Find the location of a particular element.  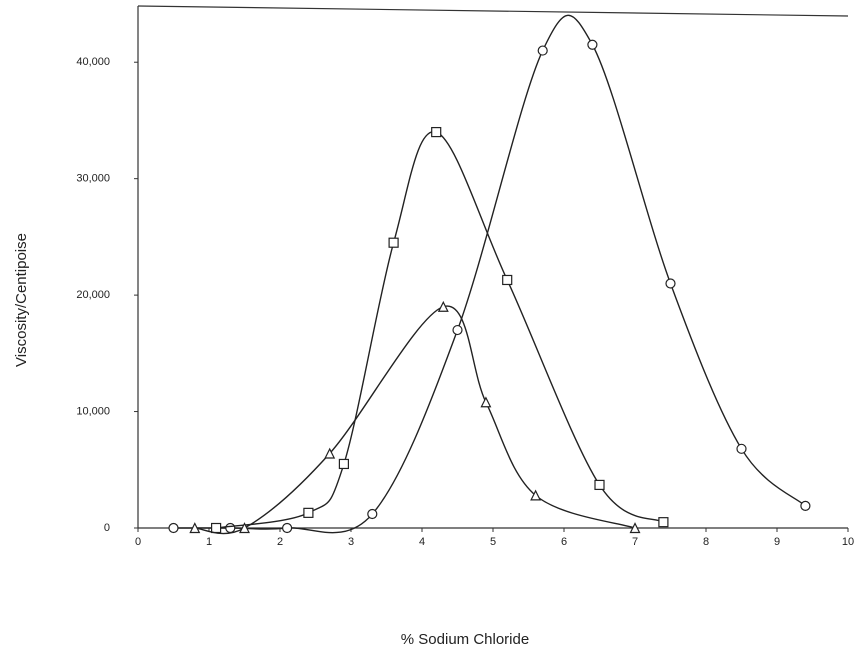

x-tick-label: 9 is located at coordinates (777, 542).